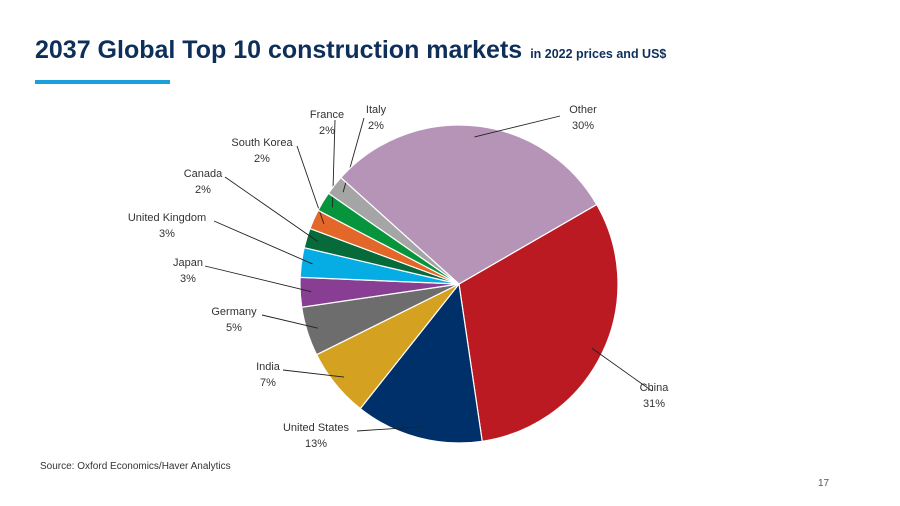 Image resolution: width=900 pixels, height=506 pixels. Describe the element at coordinates (268, 383) in the screenshot. I see `slice-value-india: 7%` at that location.